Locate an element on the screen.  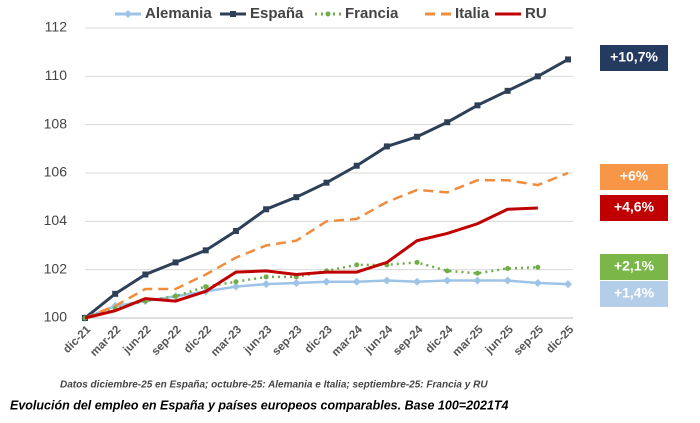
x-tick-label: dic-25 is located at coordinates (560, 339).